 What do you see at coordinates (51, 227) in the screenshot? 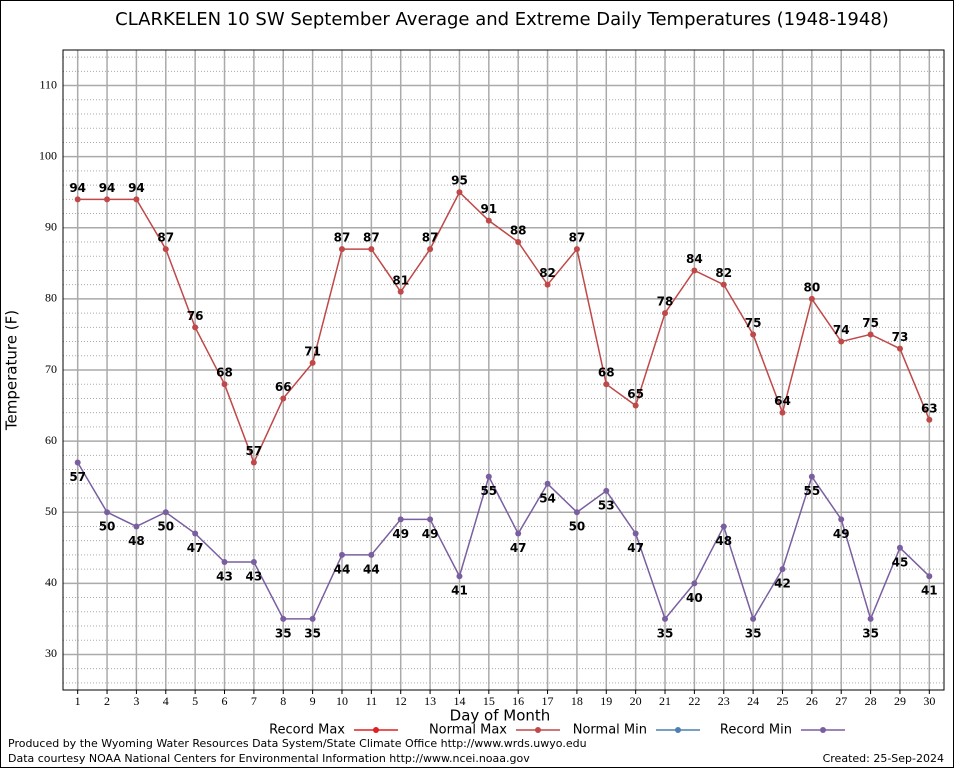
I see `y-tick-label: 90` at bounding box center [51, 227].